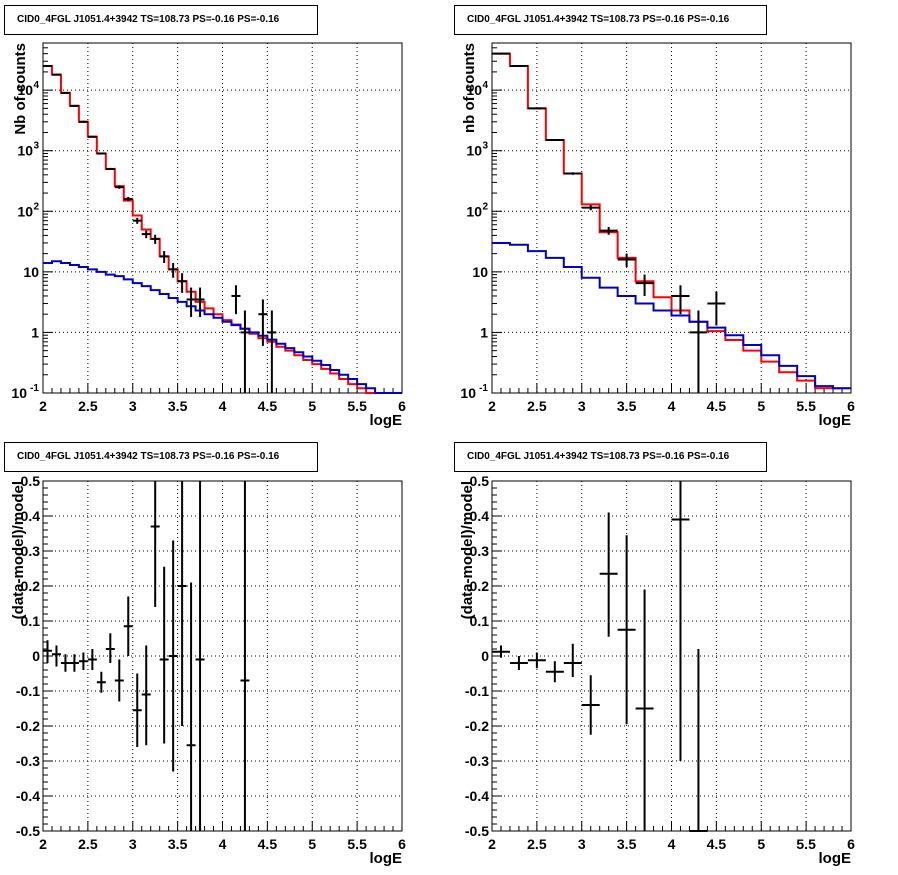 This screenshot has height=875, width=898. Describe the element at coordinates (761, 844) in the screenshot. I see `x-tick-label: 5` at that location.